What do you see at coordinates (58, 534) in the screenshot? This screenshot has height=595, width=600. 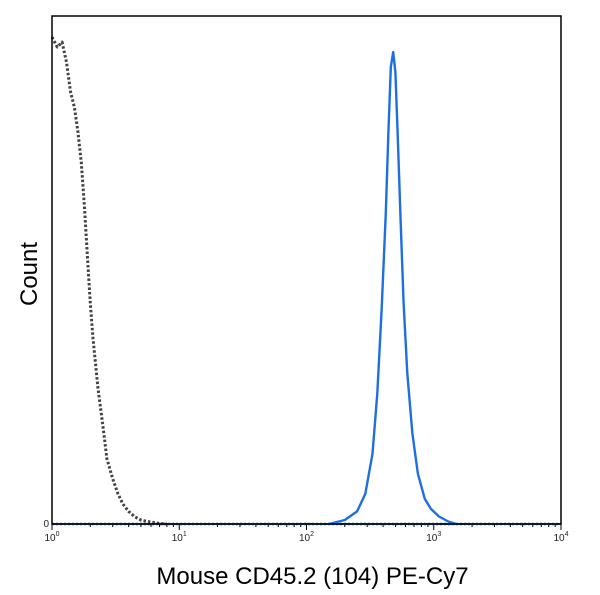 I see `x-tick-exponent: 0` at bounding box center [58, 534].